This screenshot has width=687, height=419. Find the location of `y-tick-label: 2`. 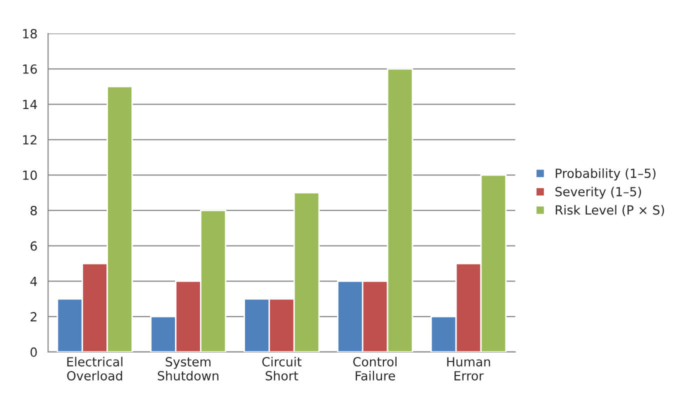

y-tick-label: 2 is located at coordinates (33, 317).